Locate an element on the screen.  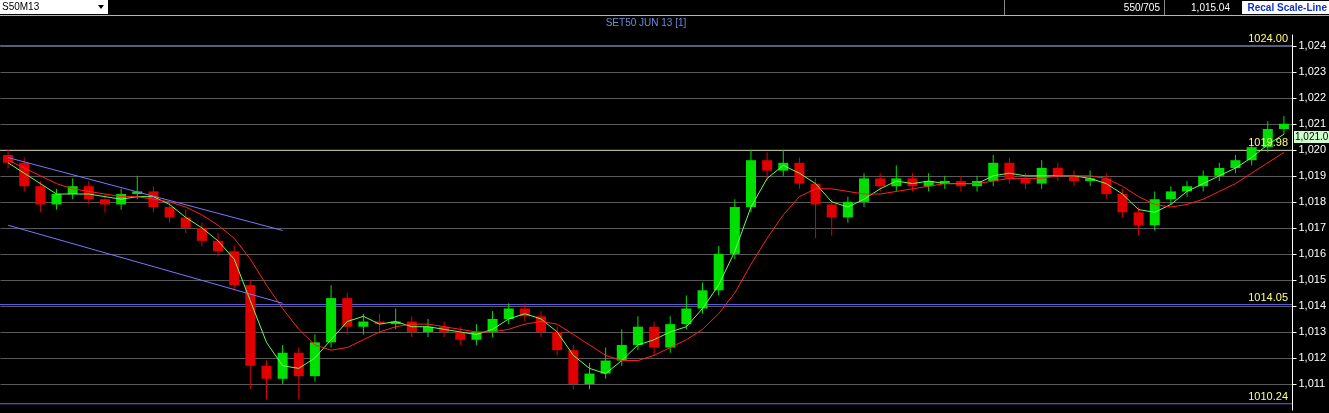
y-tick-label: 1,017 is located at coordinates (1312, 227).